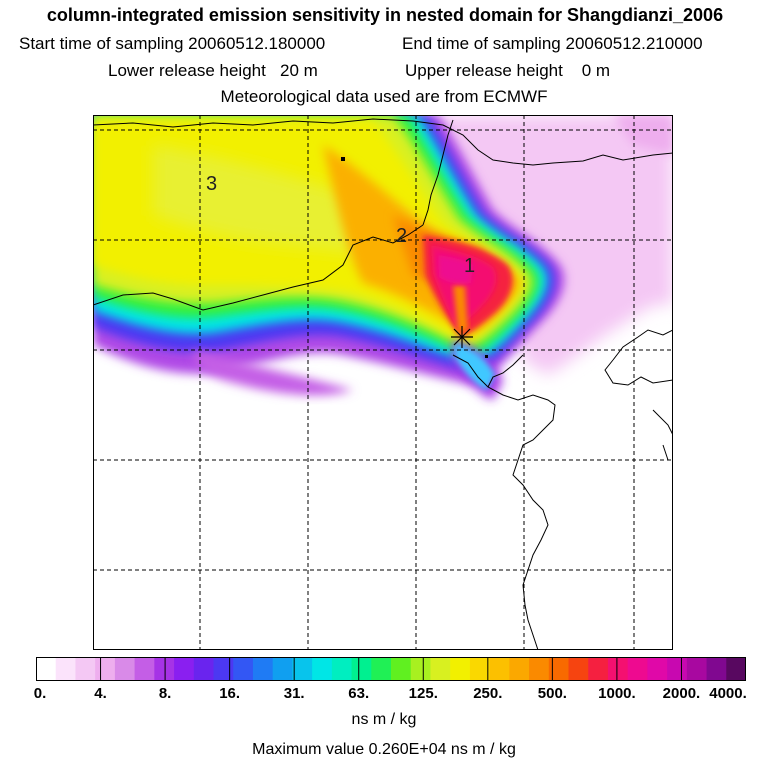 The height and width of the screenshot is (768, 768). What do you see at coordinates (213, 70) in the screenshot?
I see `lower-release-height: Lower release height 20 m` at bounding box center [213, 70].